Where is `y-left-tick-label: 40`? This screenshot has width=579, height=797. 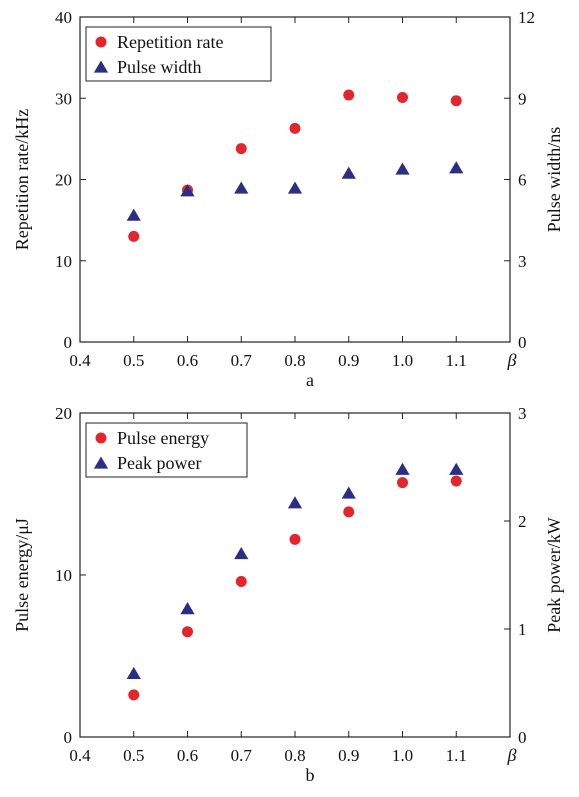
y-left-tick-label: 40 is located at coordinates (63, 17).